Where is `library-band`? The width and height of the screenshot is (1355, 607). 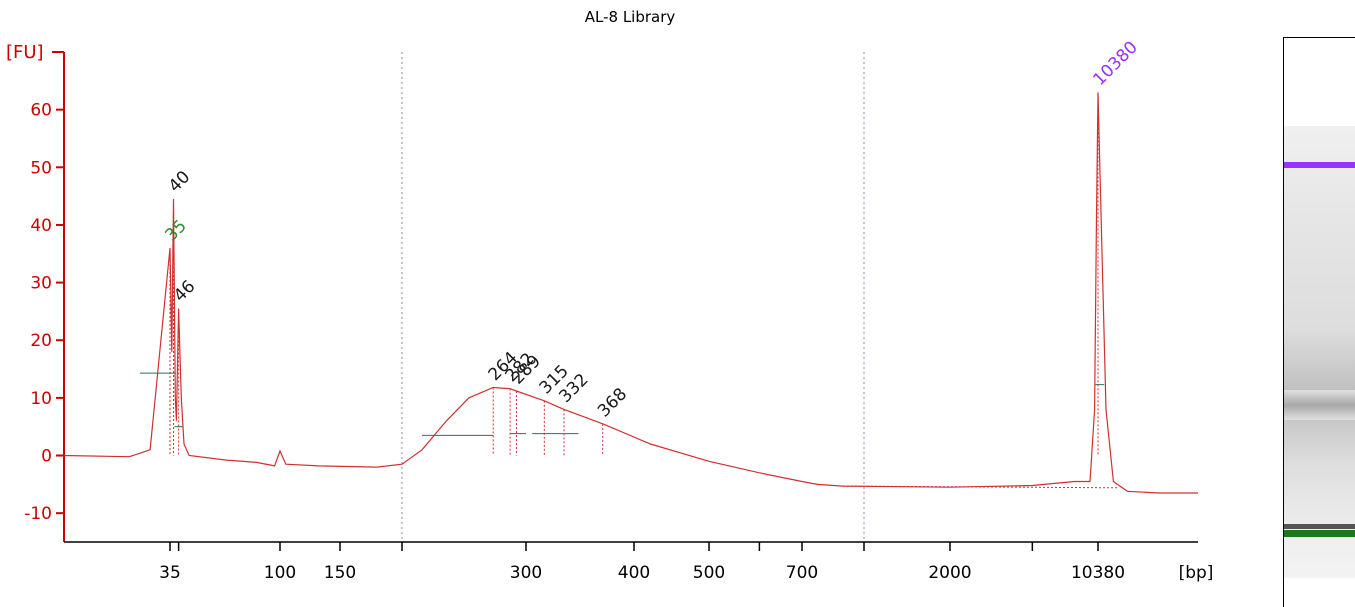 library-band is located at coordinates (1319, 405).